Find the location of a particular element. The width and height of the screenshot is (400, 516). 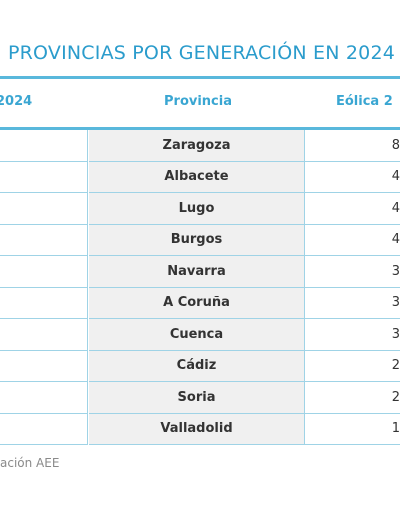

province-cell: Cádiz is located at coordinates (197, 366).